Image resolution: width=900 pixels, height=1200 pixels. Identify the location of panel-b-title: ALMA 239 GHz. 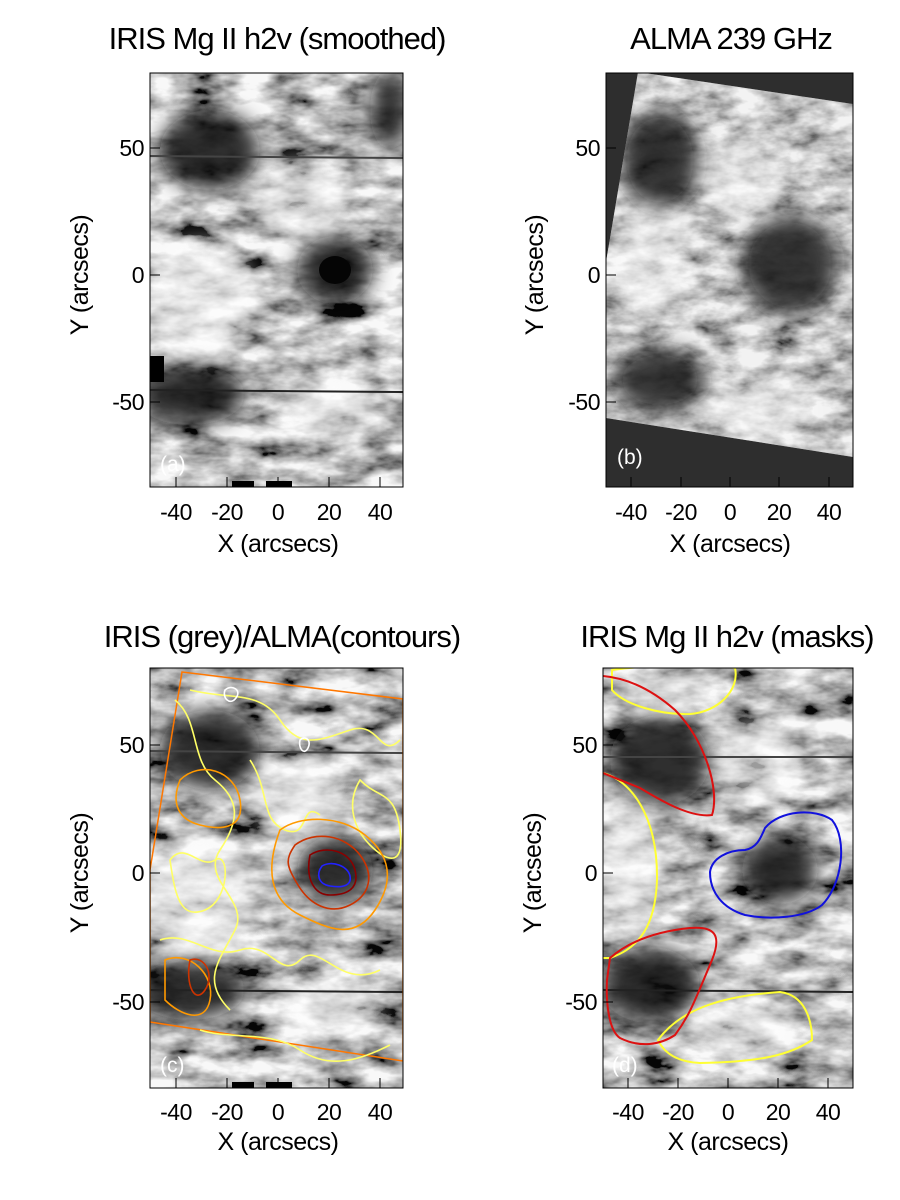
(731, 38).